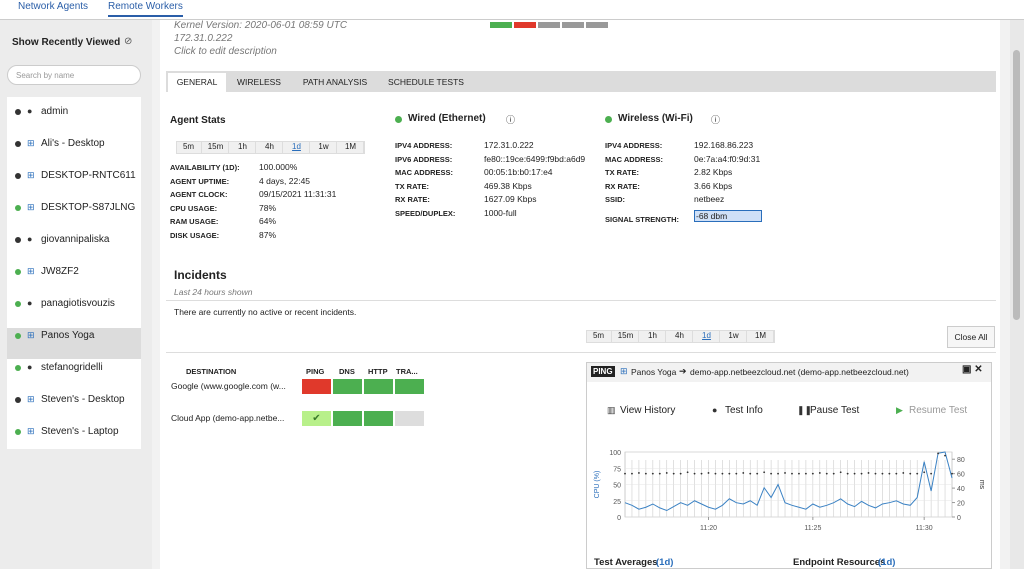 This screenshot has width=1024, height=569. What do you see at coordinates (835, 410) in the screenshot?
I see `action-button: Pause Test` at bounding box center [835, 410].